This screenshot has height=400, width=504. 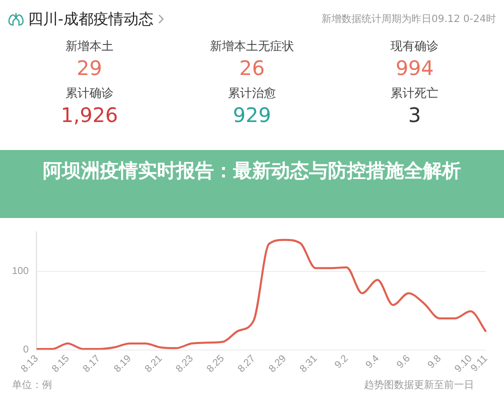 What do you see at coordinates (252, 115) in the screenshot?
I see `text: 929` at bounding box center [252, 115].